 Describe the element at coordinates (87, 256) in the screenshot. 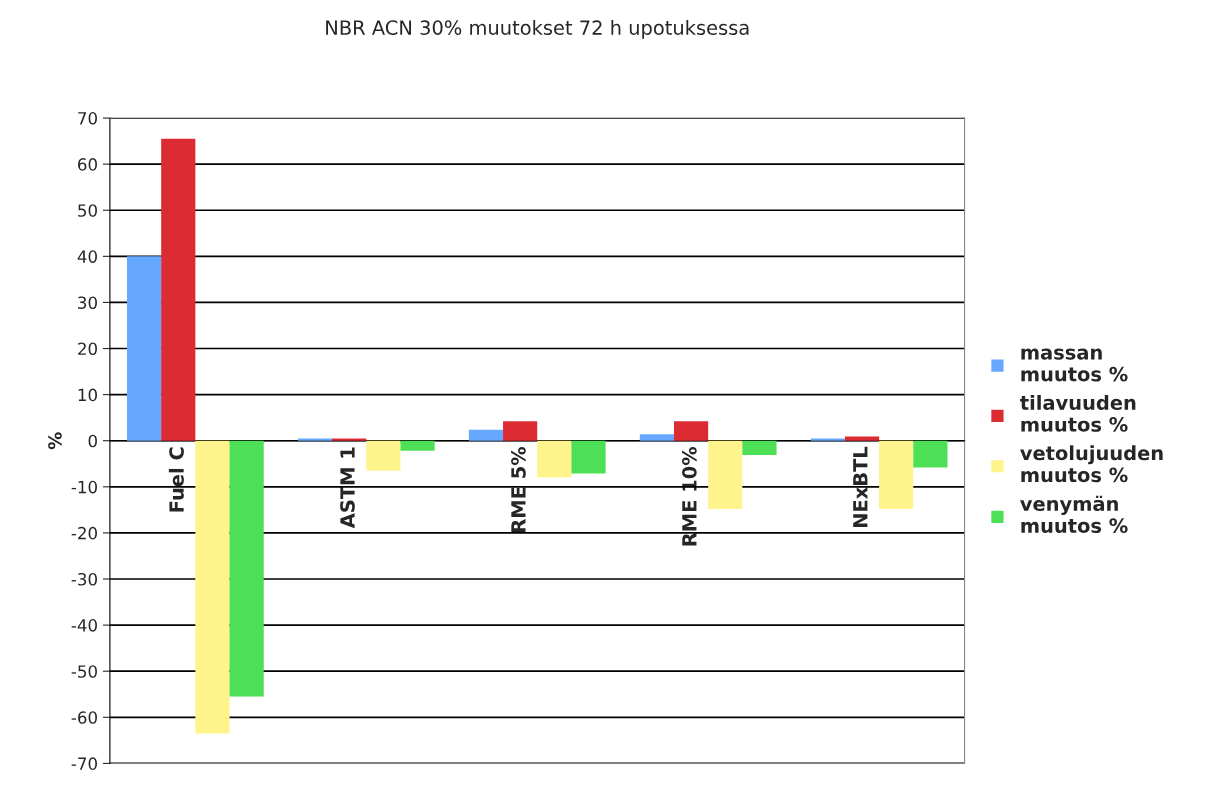

I see `y-tick-label: 40` at that location.